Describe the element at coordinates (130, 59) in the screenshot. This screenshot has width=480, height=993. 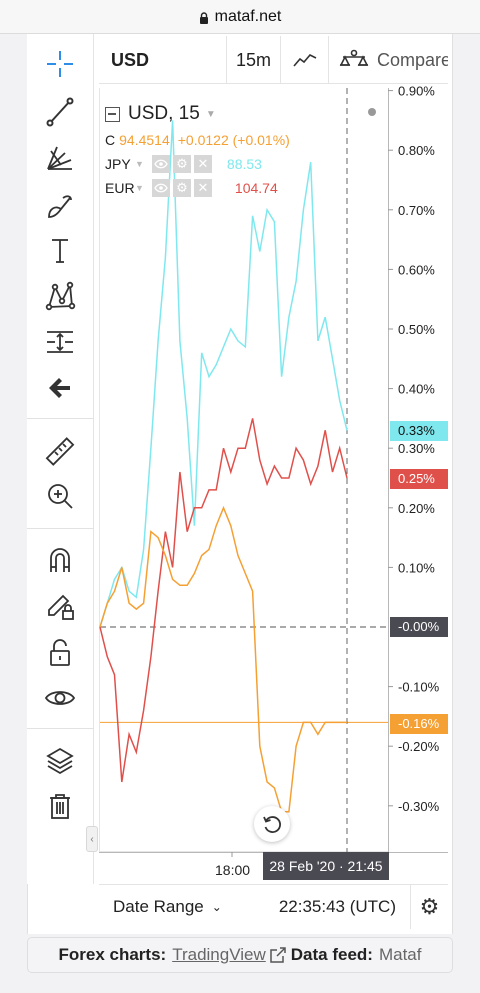
I see `symbol-label: USD` at that location.